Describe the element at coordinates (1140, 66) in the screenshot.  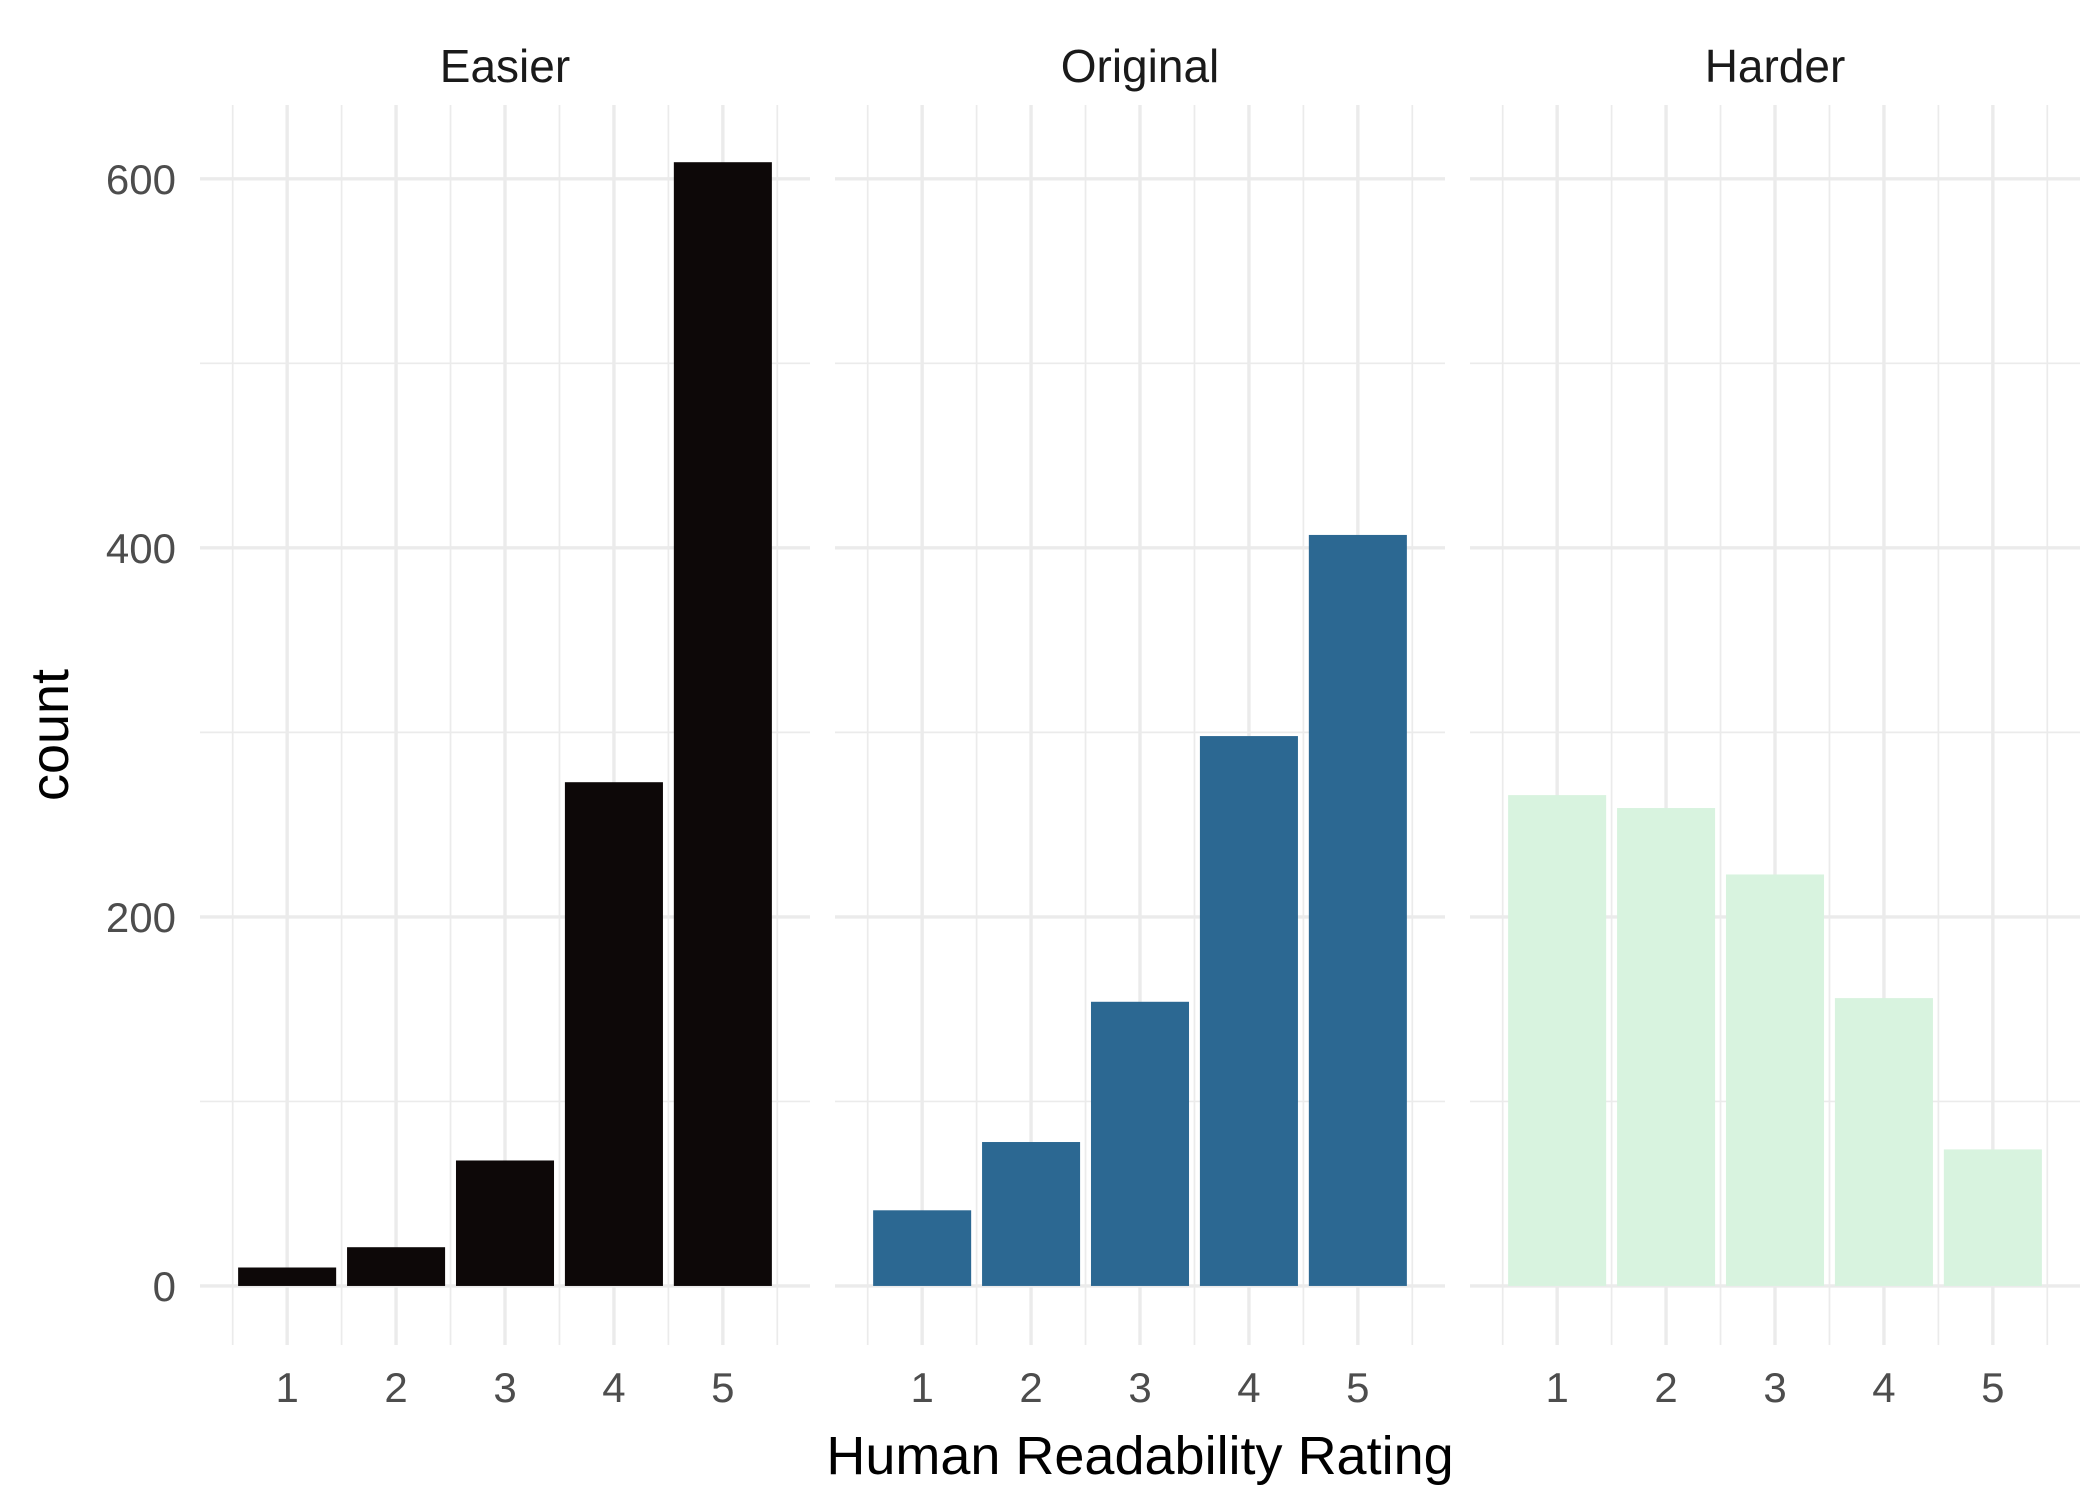
I see `facet-label-original: Original` at that location.